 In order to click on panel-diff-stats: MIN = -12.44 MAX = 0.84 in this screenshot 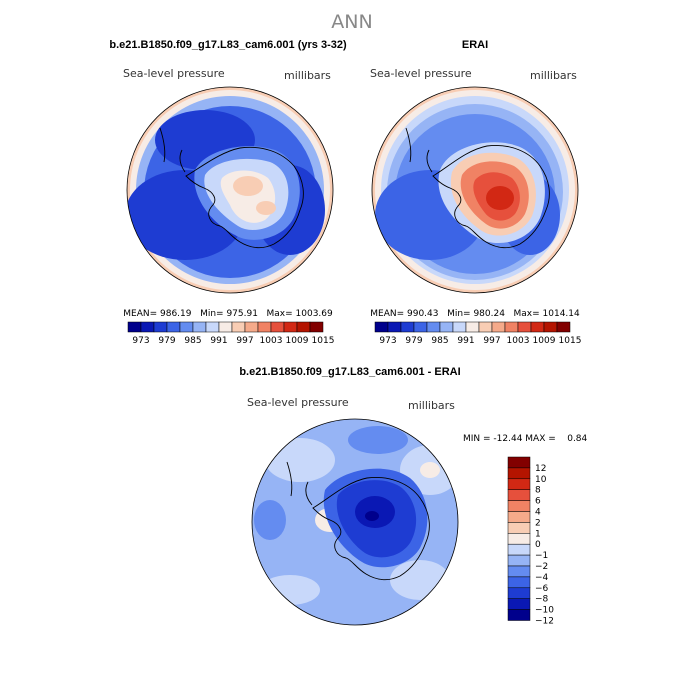, I will do `click(525, 439)`.